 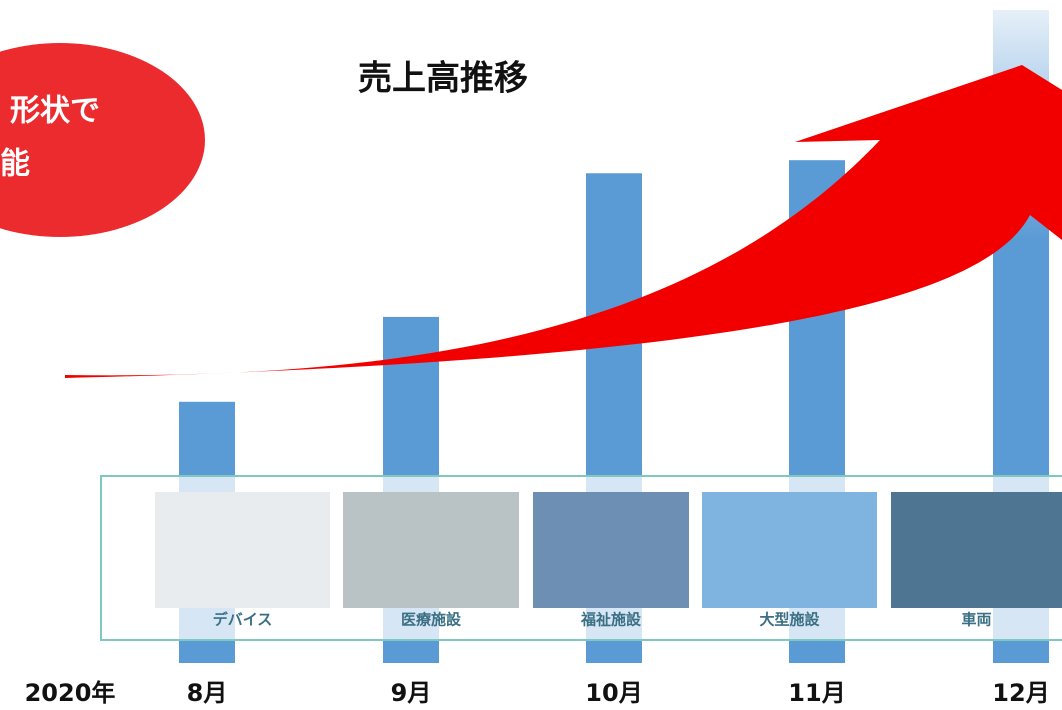 What do you see at coordinates (411, 693) in the screenshot?
I see `x-tick-label: 9月` at bounding box center [411, 693].